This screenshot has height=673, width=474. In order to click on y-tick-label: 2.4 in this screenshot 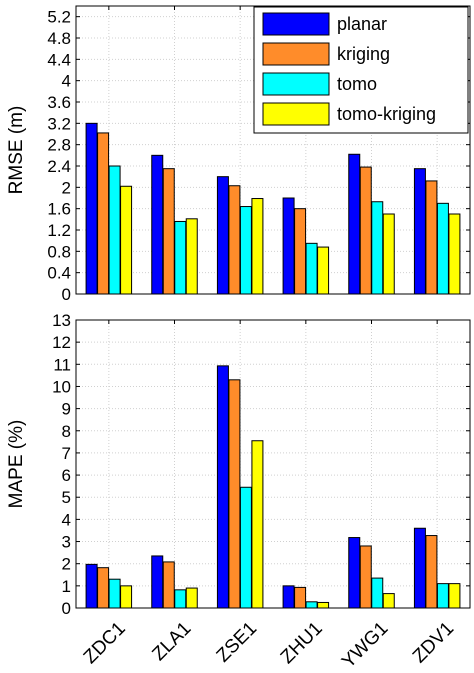, I will do `click(59, 166)`.